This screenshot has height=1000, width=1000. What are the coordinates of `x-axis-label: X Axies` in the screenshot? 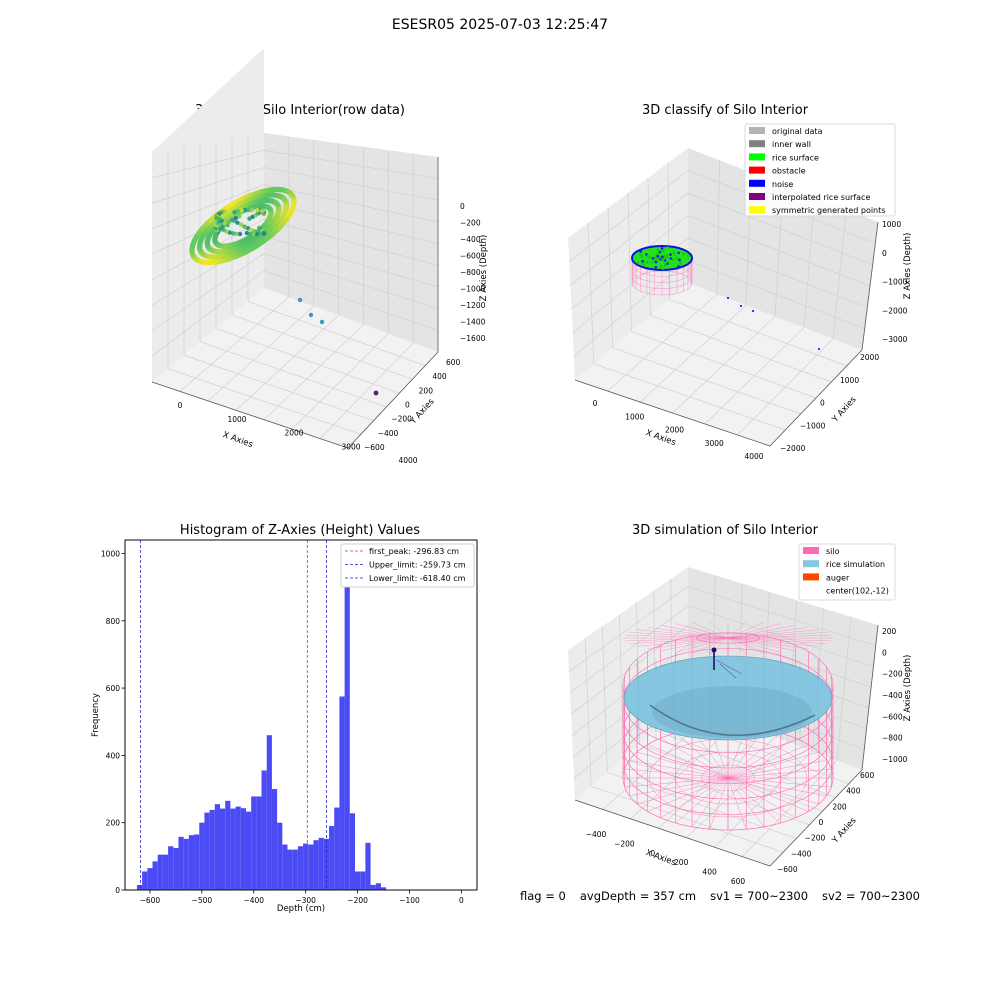 It's located at (660, 858).